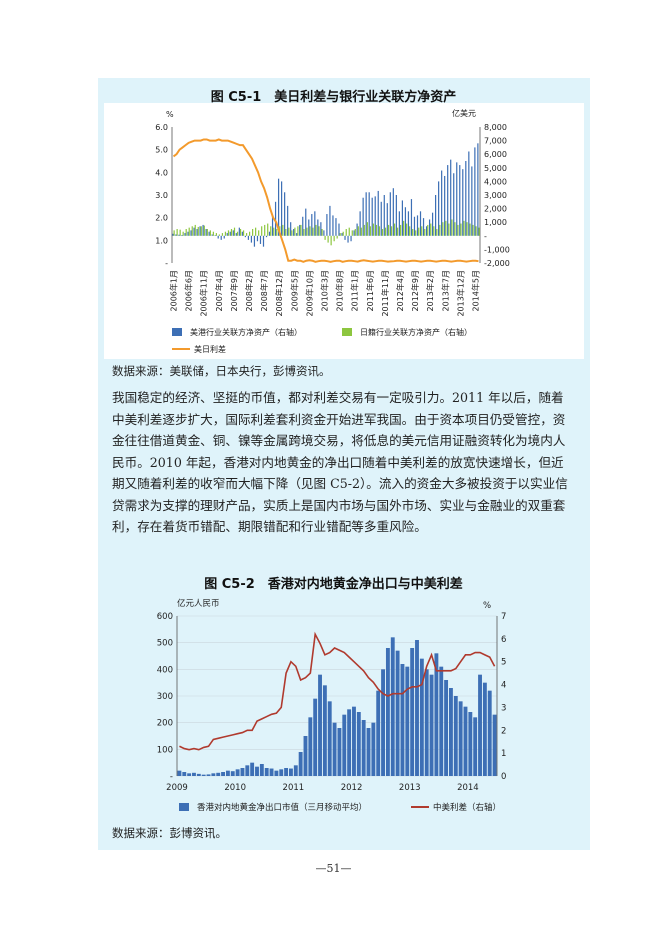  What do you see at coordinates (495, 168) in the screenshot?
I see `y-right-tick-label: 5,000` at bounding box center [495, 168].